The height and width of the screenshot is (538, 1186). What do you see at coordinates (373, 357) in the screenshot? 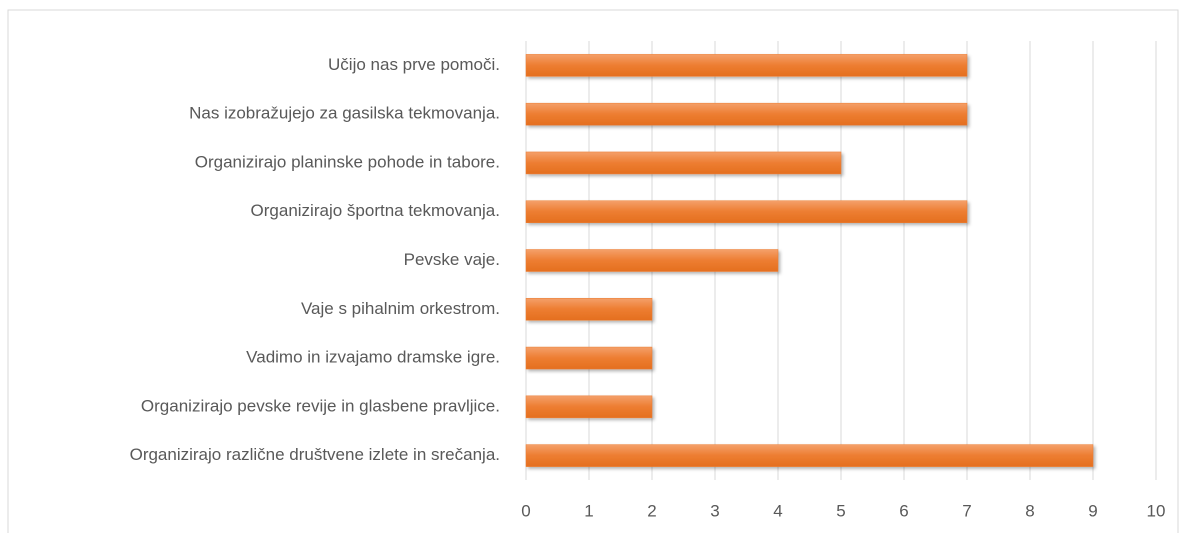
I see `y-tick-label: Vadimo in izvajamo dramske igre.` at bounding box center [373, 357].